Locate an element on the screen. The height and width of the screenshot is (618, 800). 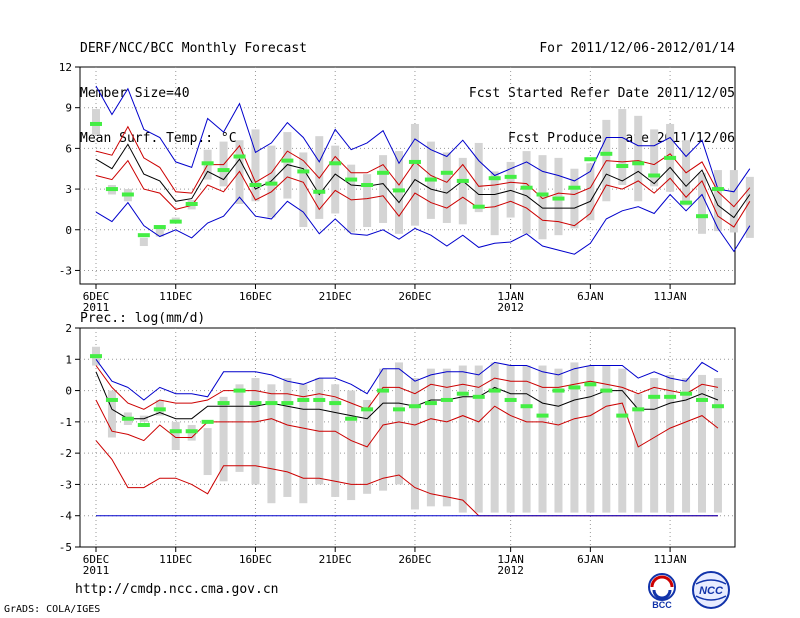
forecast-started: Fcst Started Refer Date 2011/12/05 is located at coordinates (601, 93).